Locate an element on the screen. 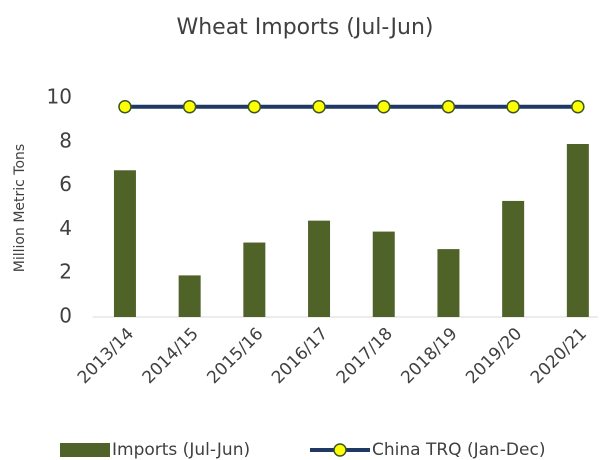 This screenshot has height=460, width=600. y-tick-label: 0 is located at coordinates (65, 316).